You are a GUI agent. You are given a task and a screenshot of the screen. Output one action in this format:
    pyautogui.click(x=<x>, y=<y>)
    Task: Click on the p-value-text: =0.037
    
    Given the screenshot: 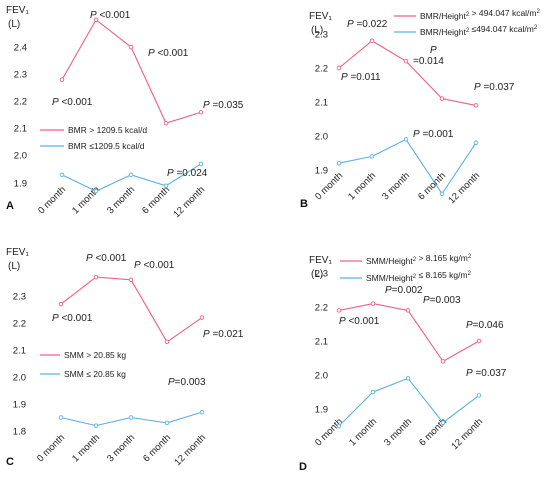 What is the action you would take?
    pyautogui.click(x=490, y=373)
    